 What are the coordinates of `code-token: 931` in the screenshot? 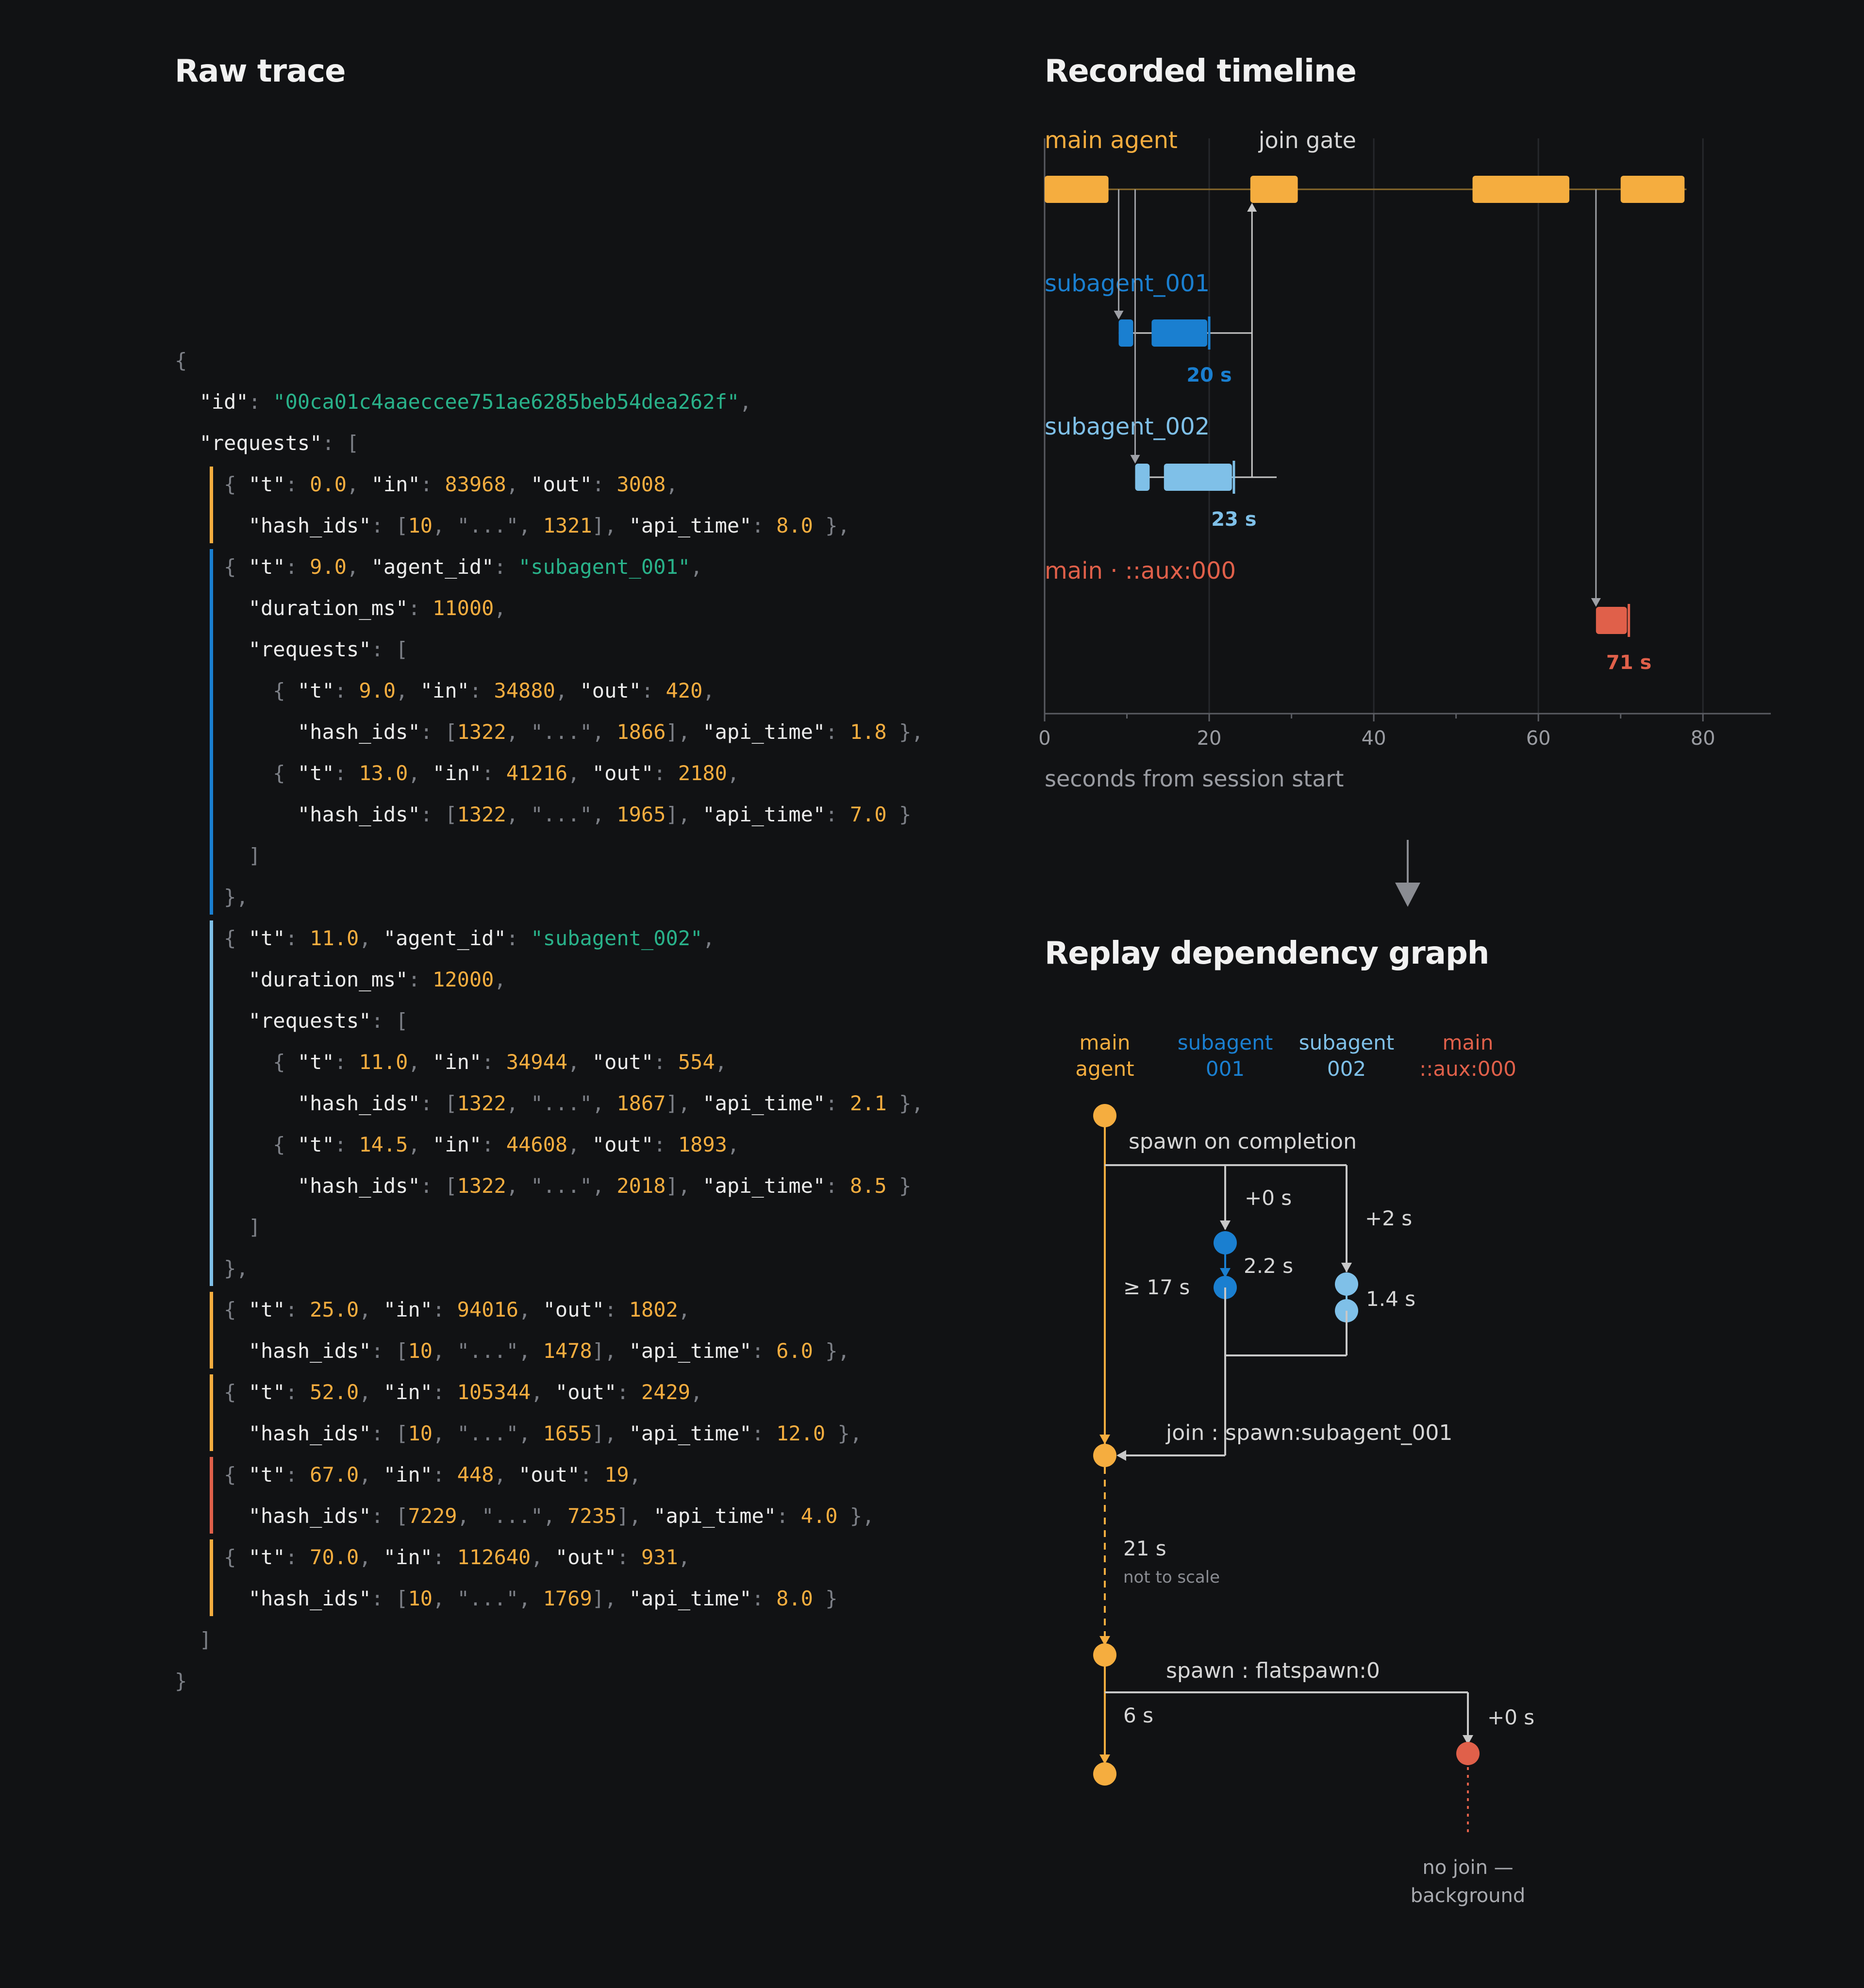 It's located at (659, 1557).